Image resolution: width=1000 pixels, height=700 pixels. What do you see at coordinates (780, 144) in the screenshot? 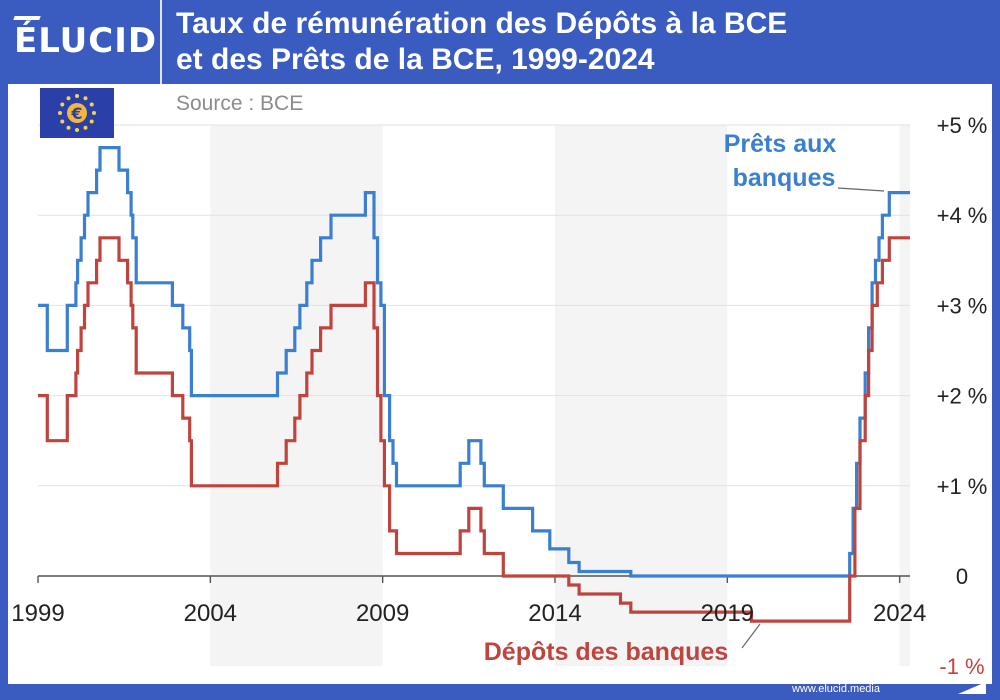
I see `annotation-prets-line1: Prêts aux` at bounding box center [780, 144].